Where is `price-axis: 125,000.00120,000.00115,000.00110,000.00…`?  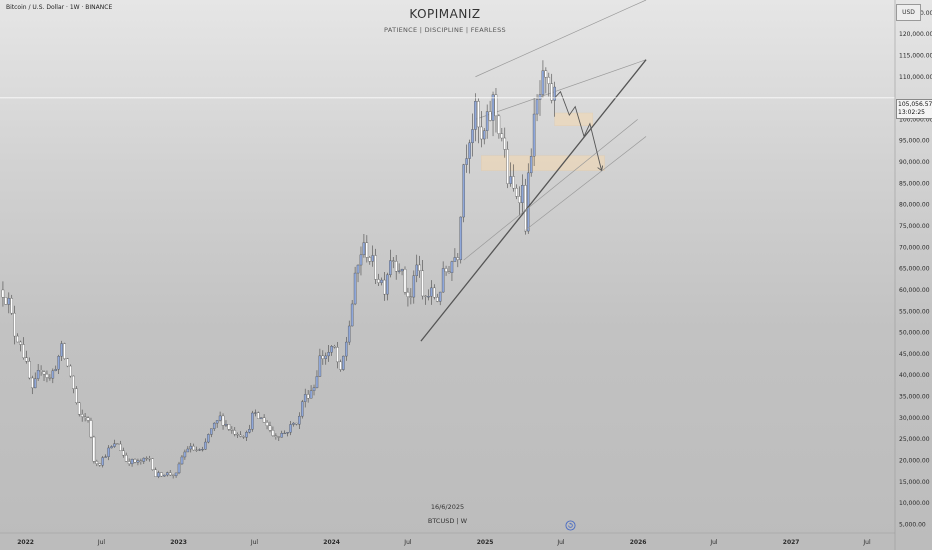 price-axis: 125,000.00120,000.00115,000.00110,000.00… is located at coordinates (915, 269).